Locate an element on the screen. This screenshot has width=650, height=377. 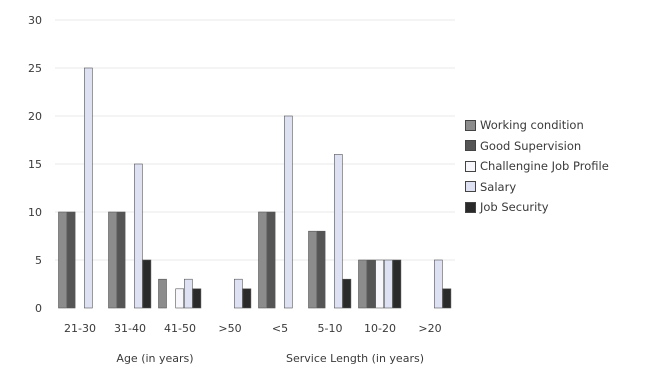
legend-item: Salary is located at coordinates (555, 187).